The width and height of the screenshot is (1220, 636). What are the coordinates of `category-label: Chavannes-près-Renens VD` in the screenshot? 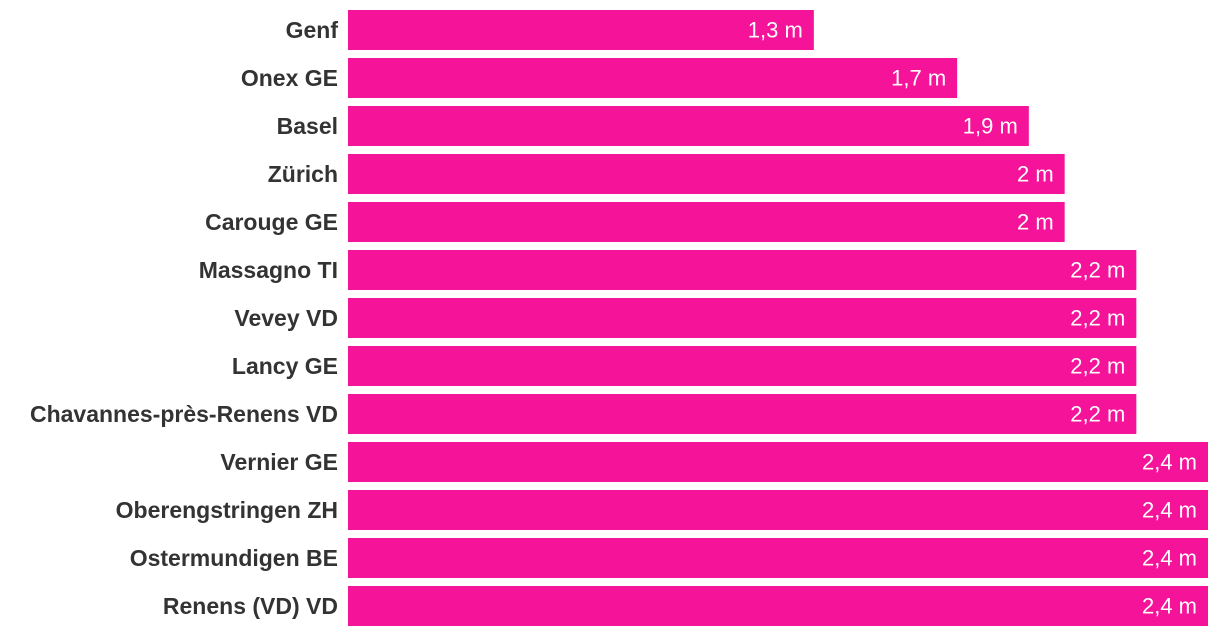 It's located at (184, 414).